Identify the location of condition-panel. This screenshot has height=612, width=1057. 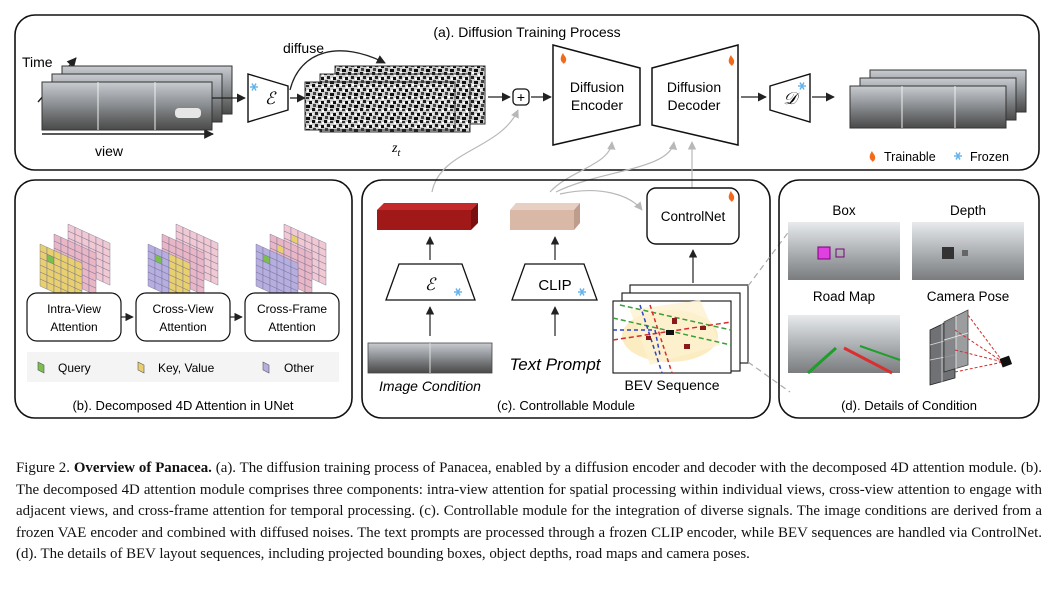
(909, 299).